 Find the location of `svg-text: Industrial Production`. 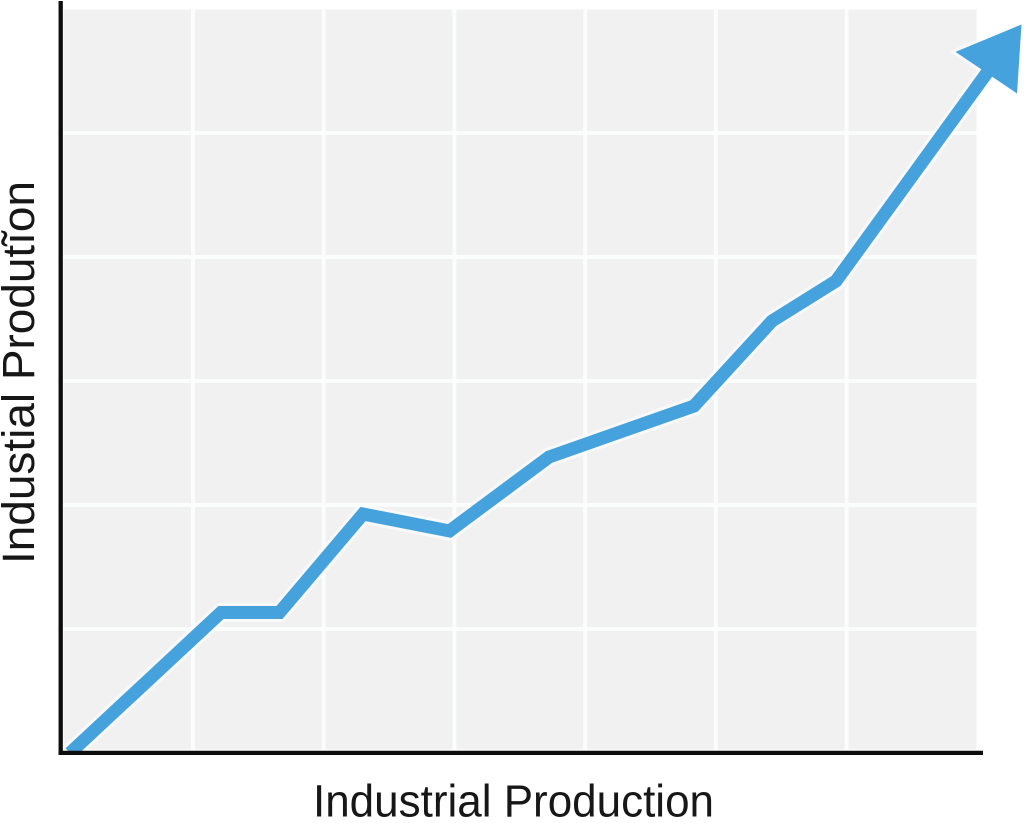

svg-text: Industrial Production is located at coordinates (513, 799).